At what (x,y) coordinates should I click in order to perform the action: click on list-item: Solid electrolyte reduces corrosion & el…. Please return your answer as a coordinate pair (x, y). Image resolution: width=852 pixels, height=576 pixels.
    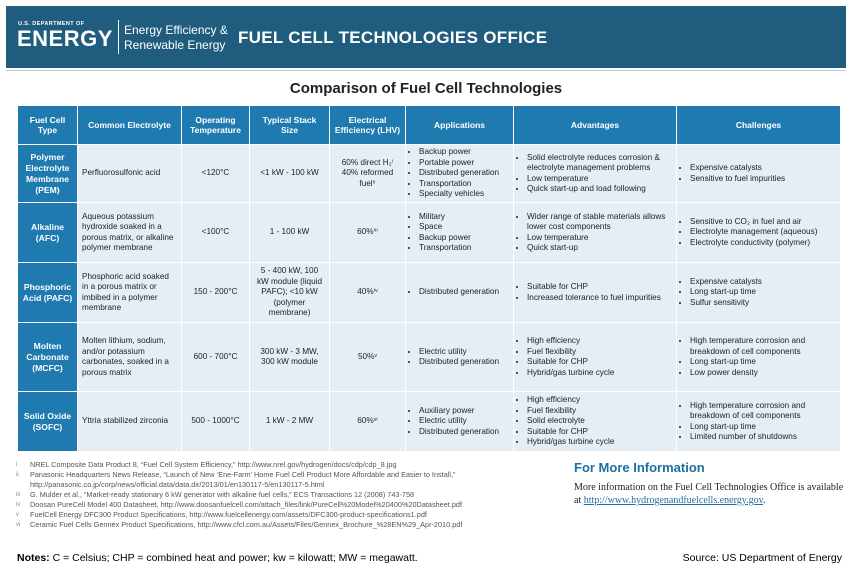
    Looking at the image, I should click on (599, 163).